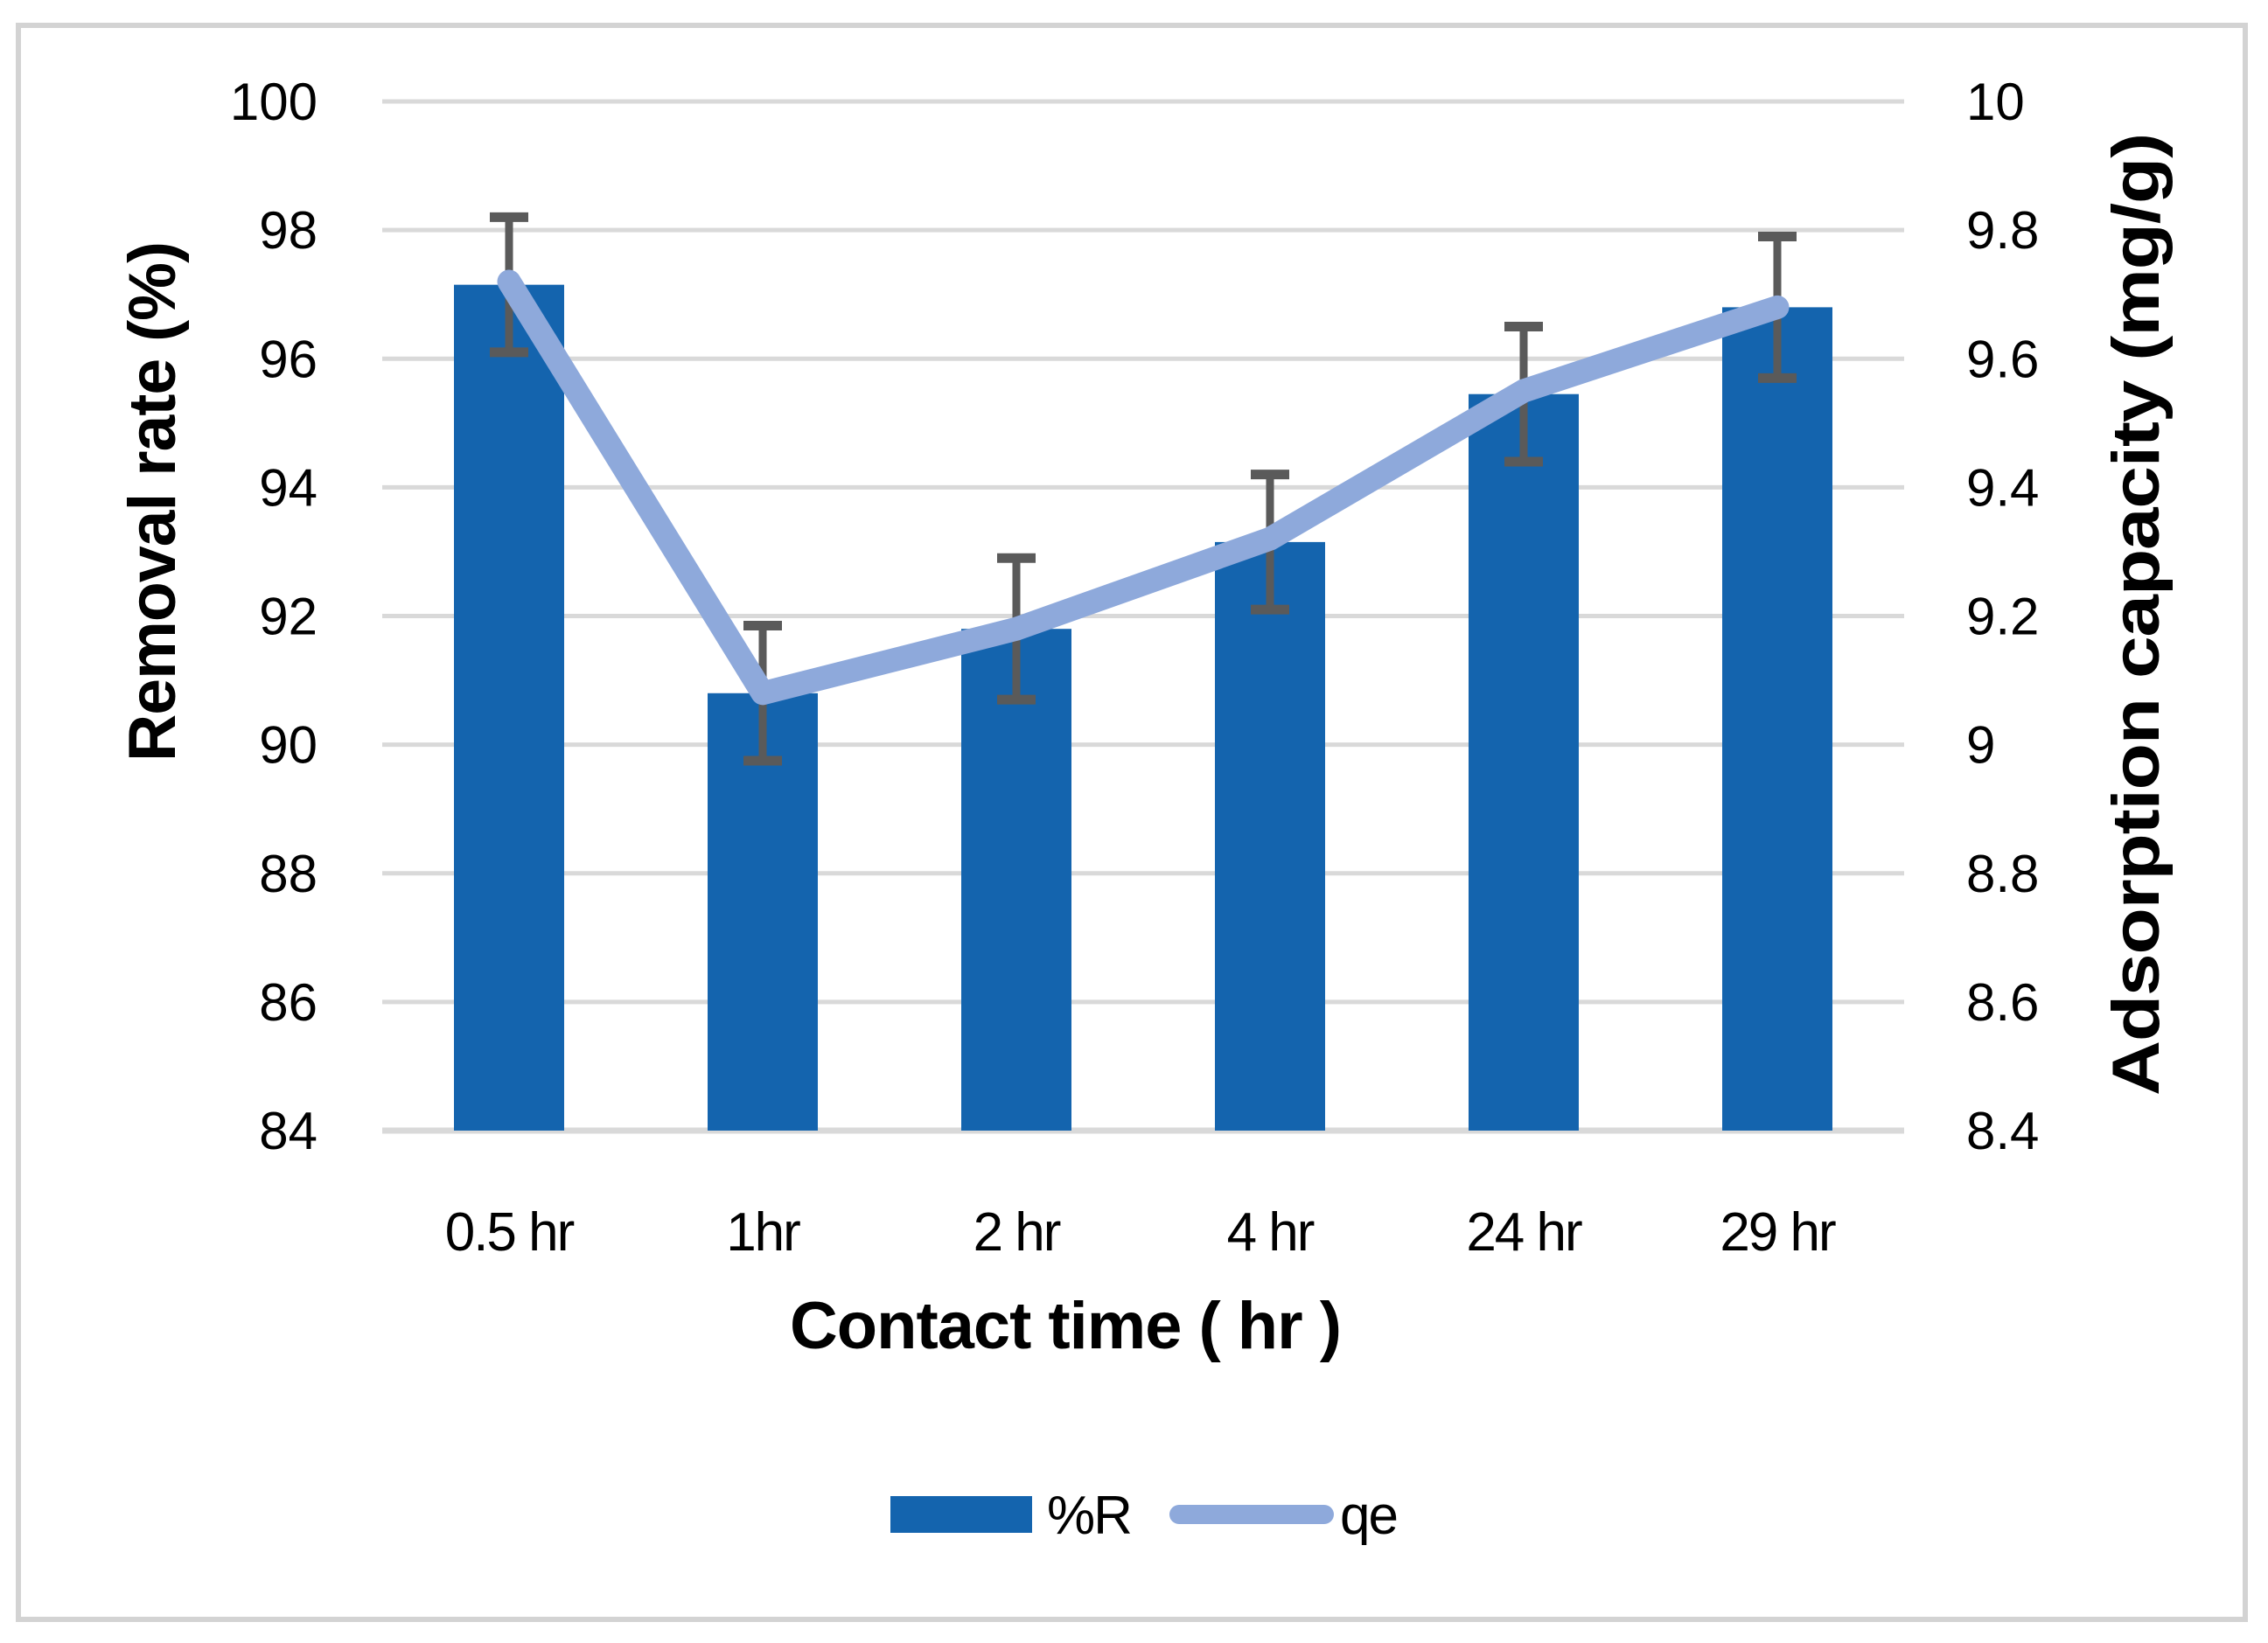  What do you see at coordinates (961, 1514) in the screenshot?
I see `legend-swatch-bar` at bounding box center [961, 1514].